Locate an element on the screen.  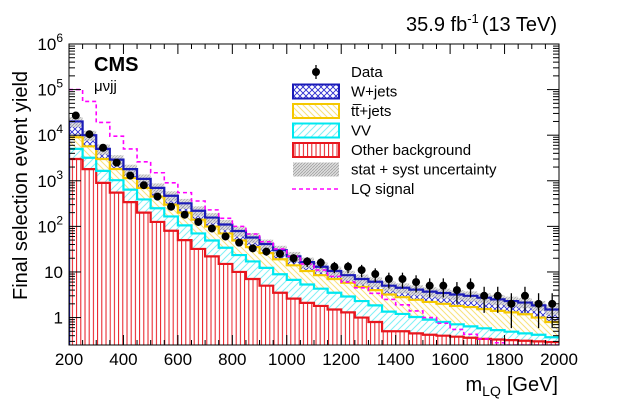
x-tick-label: 1800 is located at coordinates (505, 359).